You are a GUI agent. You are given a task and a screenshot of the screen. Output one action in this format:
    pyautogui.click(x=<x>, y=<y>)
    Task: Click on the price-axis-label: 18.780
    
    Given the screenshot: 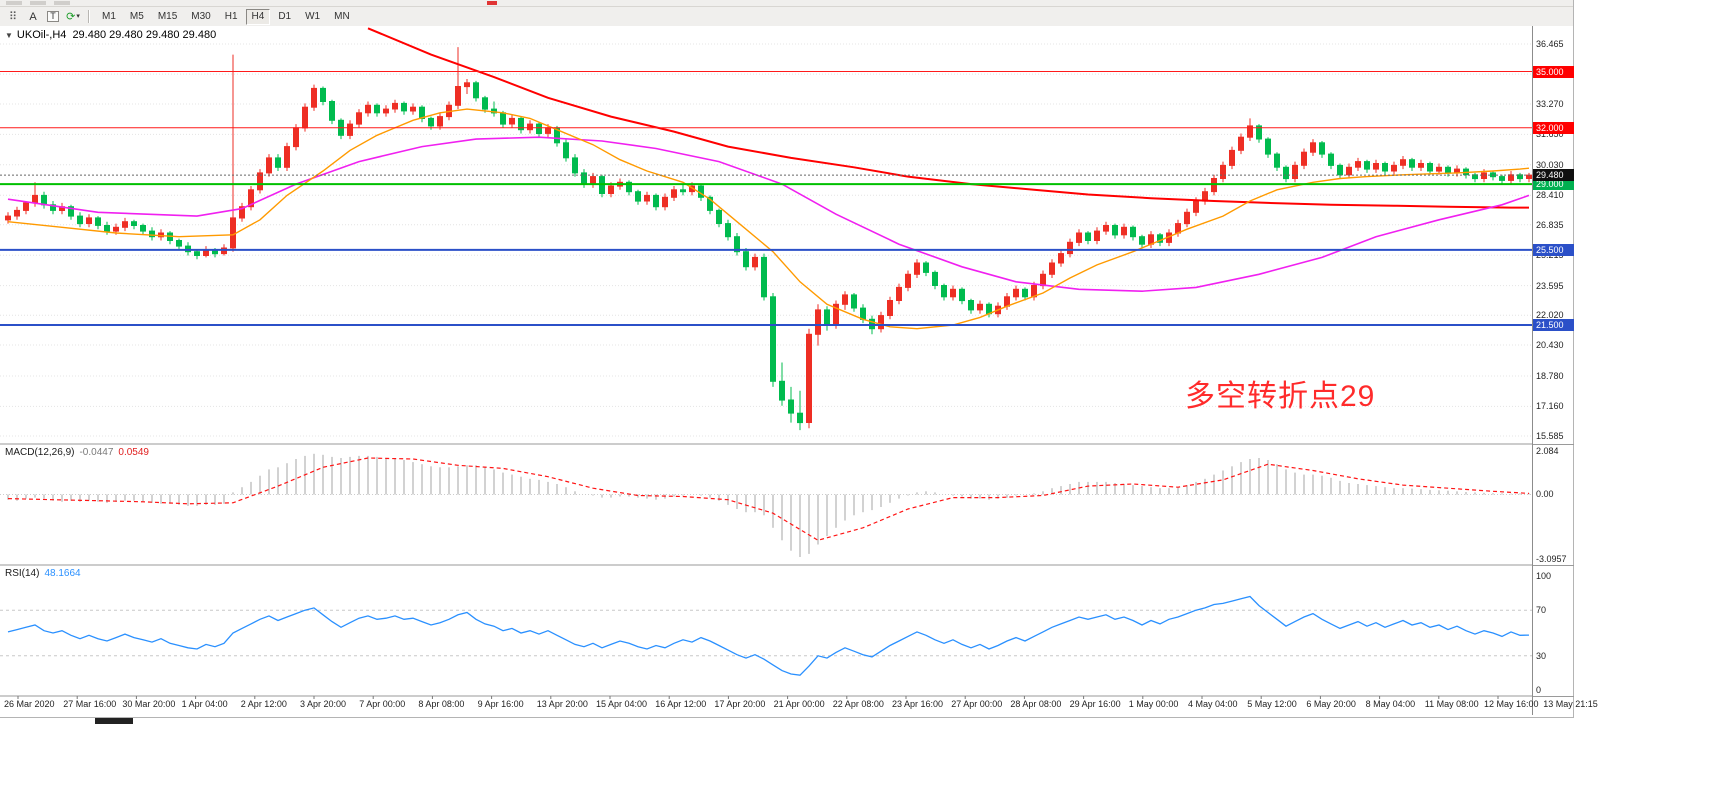 What is the action you would take?
    pyautogui.click(x=1550, y=376)
    